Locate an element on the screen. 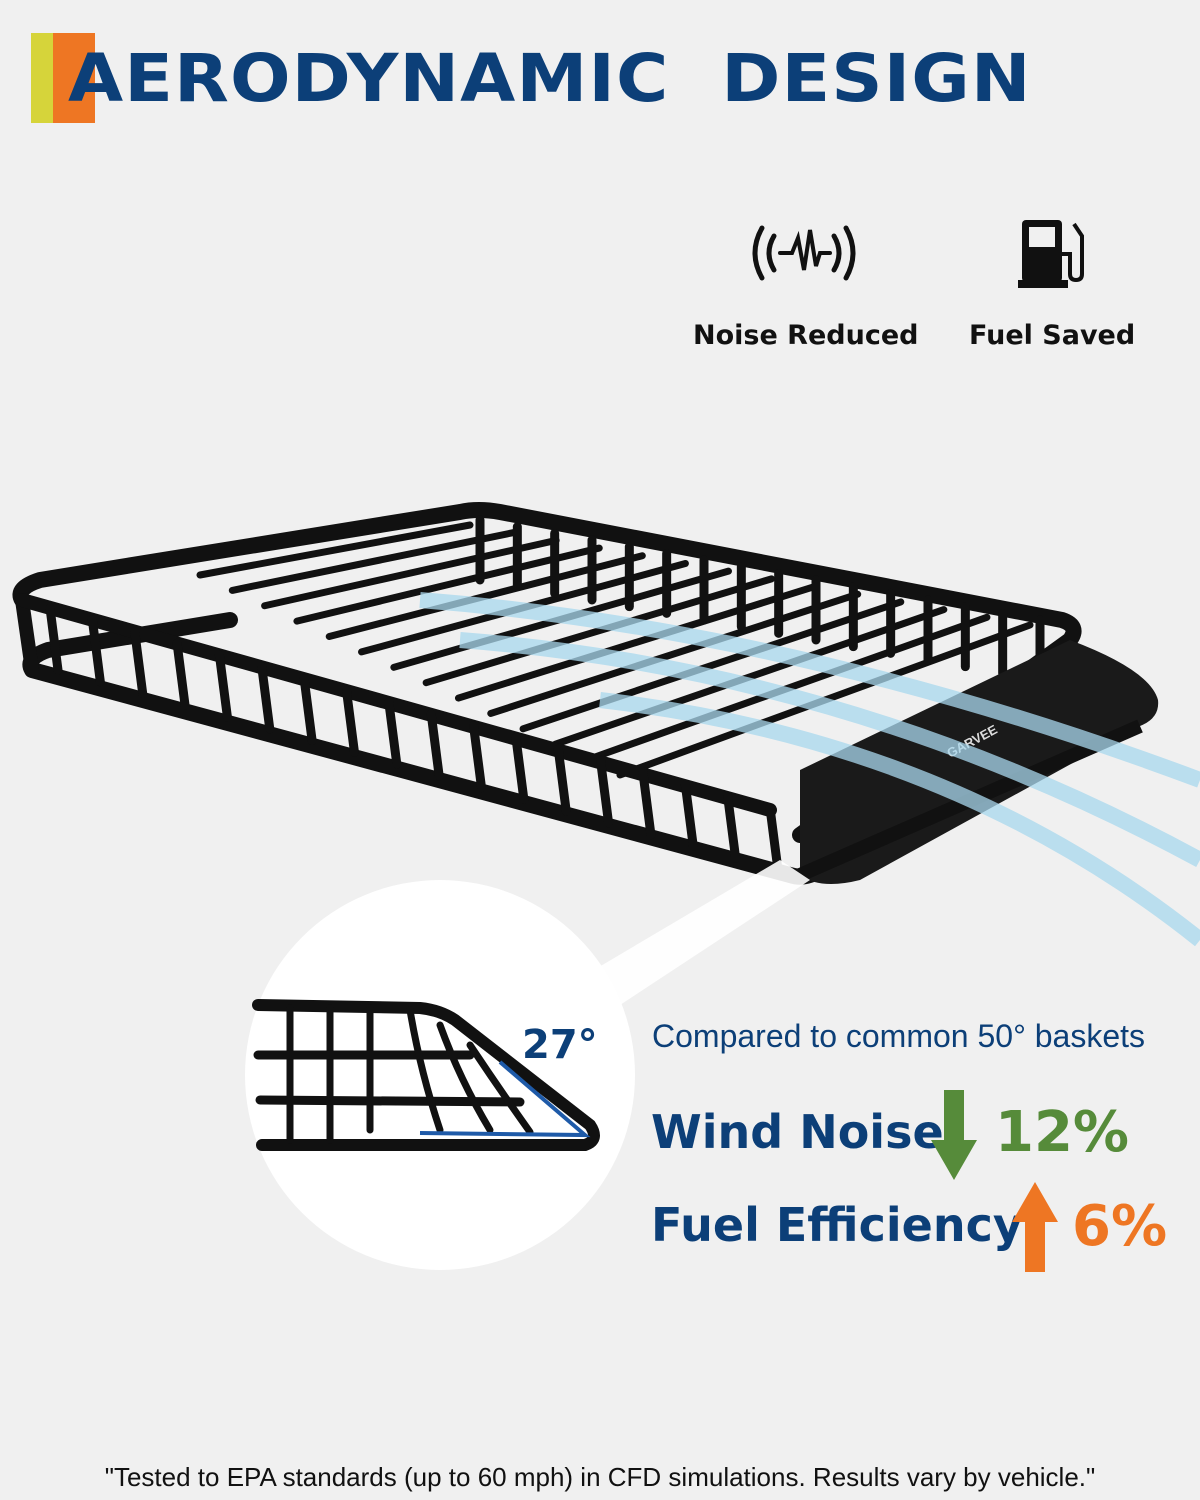  comparison-intro: Compared to common 50° baskets is located at coordinates (899, 1036).